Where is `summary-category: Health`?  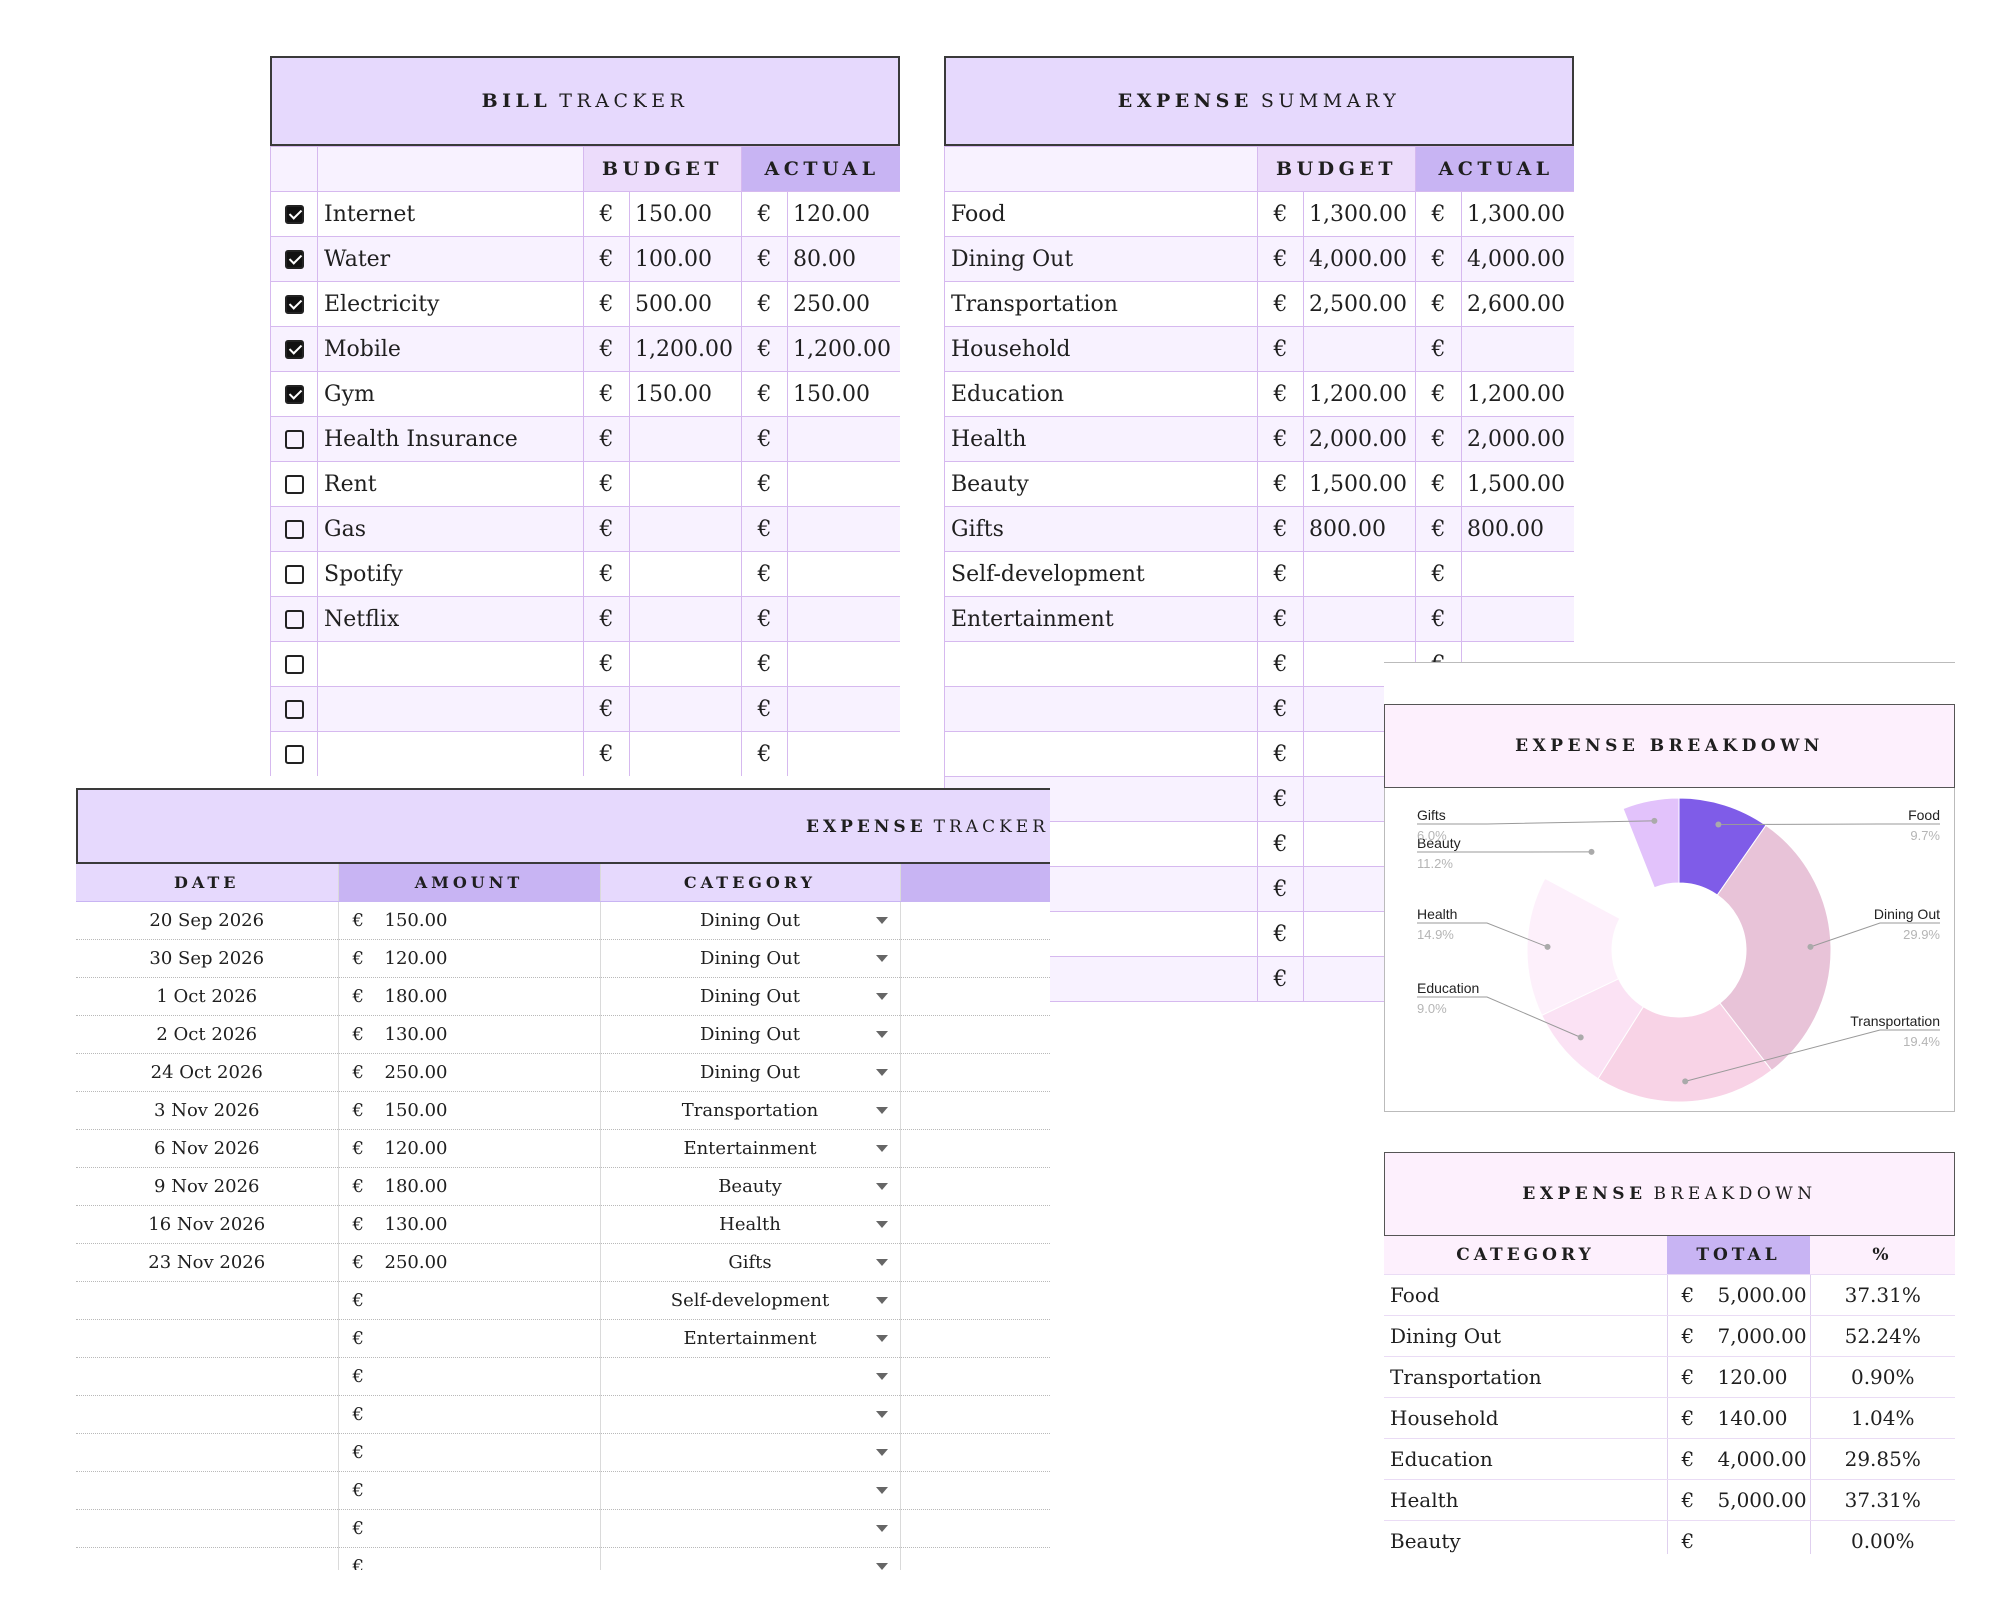
summary-category: Health is located at coordinates (1101, 439).